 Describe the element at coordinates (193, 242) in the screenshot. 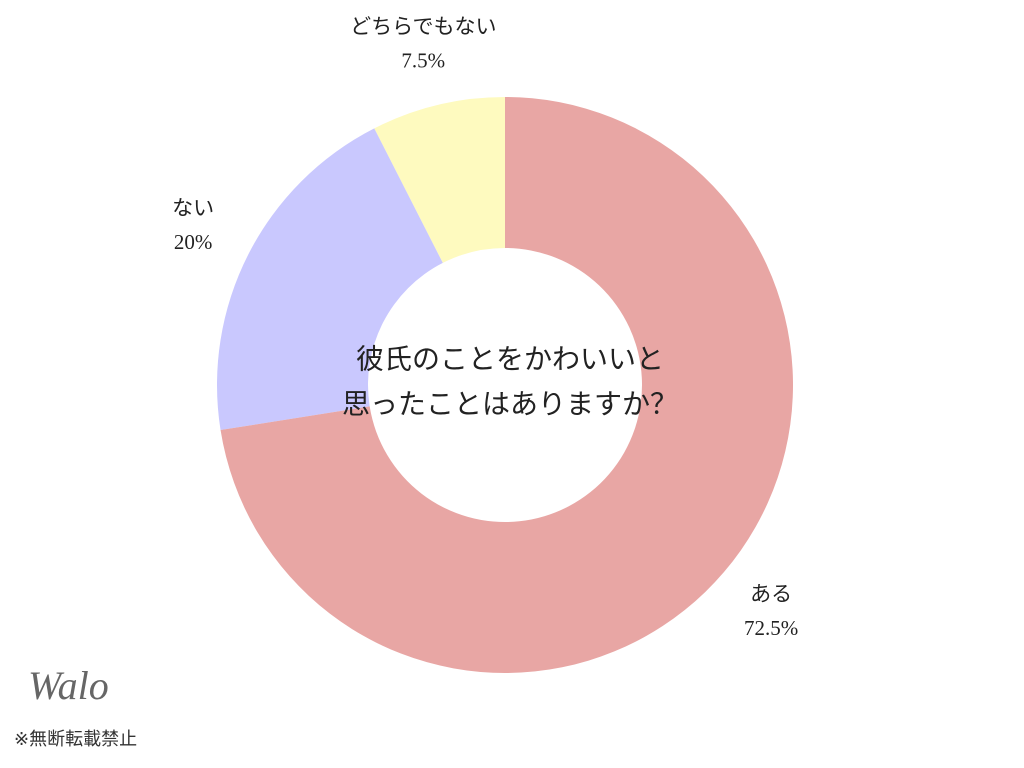

I see `value-label: 20%` at that location.